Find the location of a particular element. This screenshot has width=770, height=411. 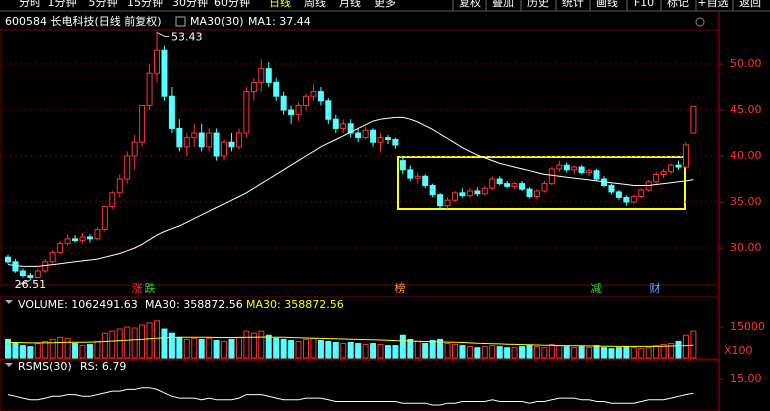

annotation: 26.51 is located at coordinates (31, 284).